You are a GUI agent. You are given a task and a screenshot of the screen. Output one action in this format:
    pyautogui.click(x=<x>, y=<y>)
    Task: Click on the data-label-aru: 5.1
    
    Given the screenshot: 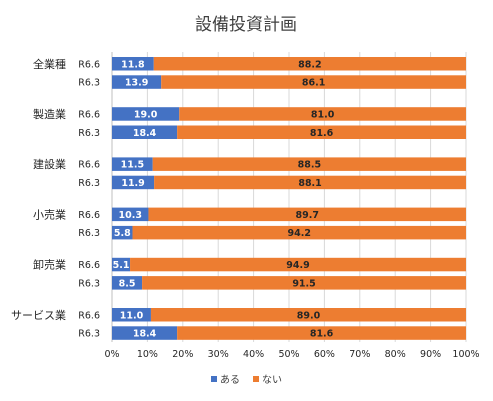 What is the action you would take?
    pyautogui.click(x=121, y=265)
    